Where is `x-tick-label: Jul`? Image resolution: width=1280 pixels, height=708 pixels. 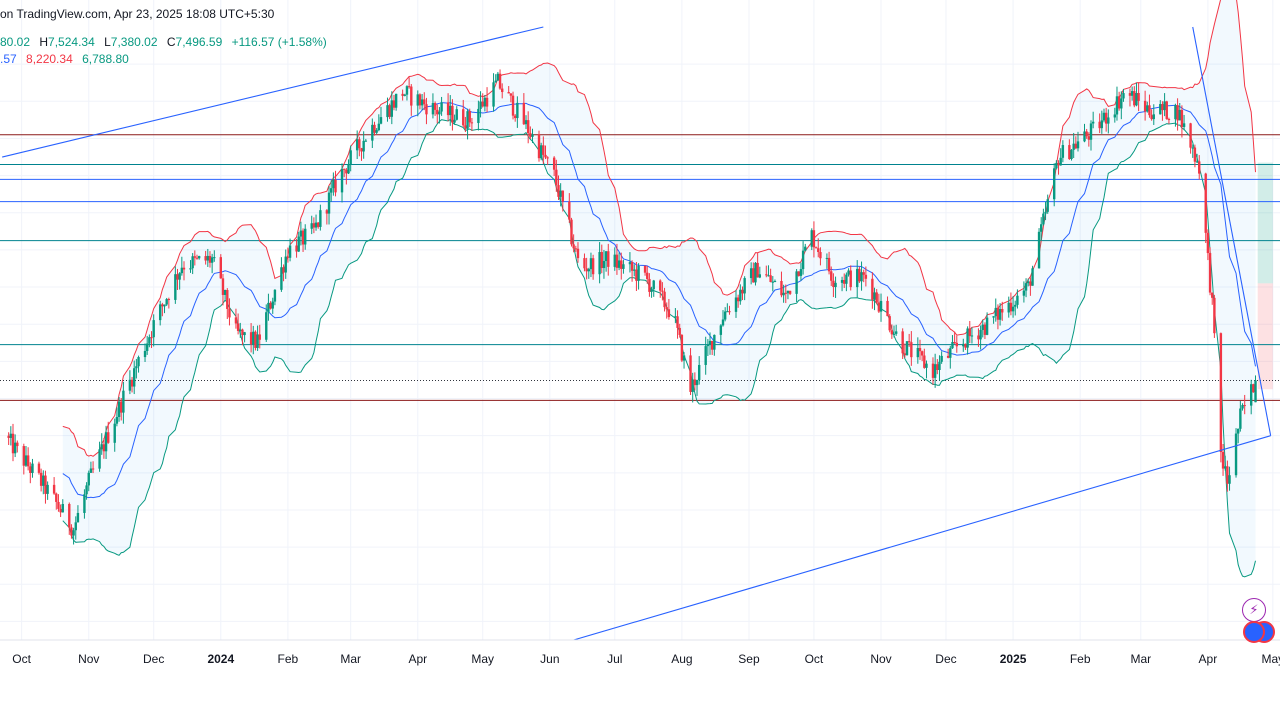
x-tick-label: Jul is located at coordinates (614, 659).